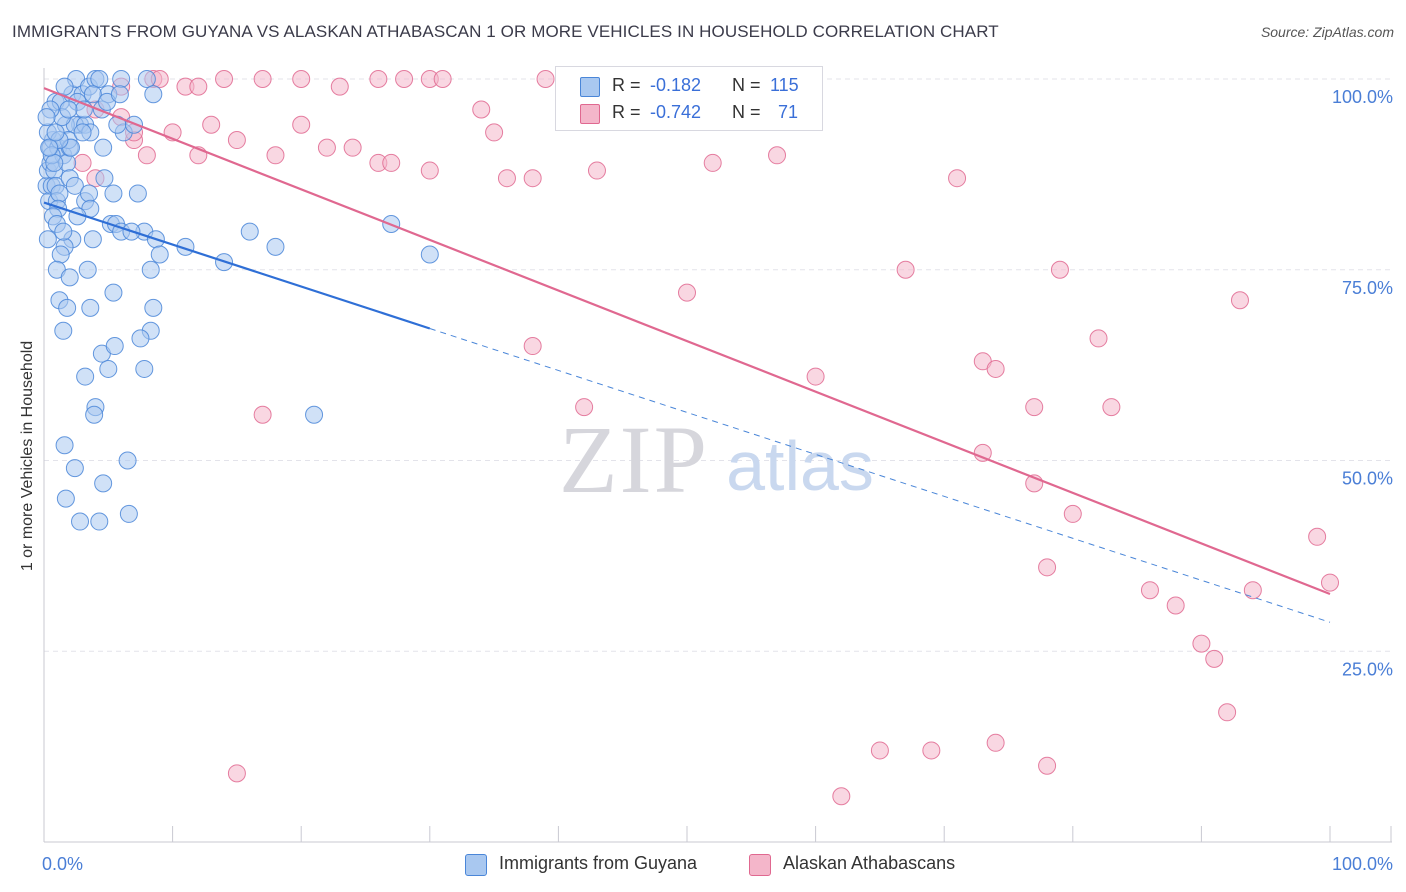 Image resolution: width=1406 pixels, height=892 pixels. I want to click on y-tick-labels: 25.0% 50.0% 75.0% 100.0%, so click(1362, 383).